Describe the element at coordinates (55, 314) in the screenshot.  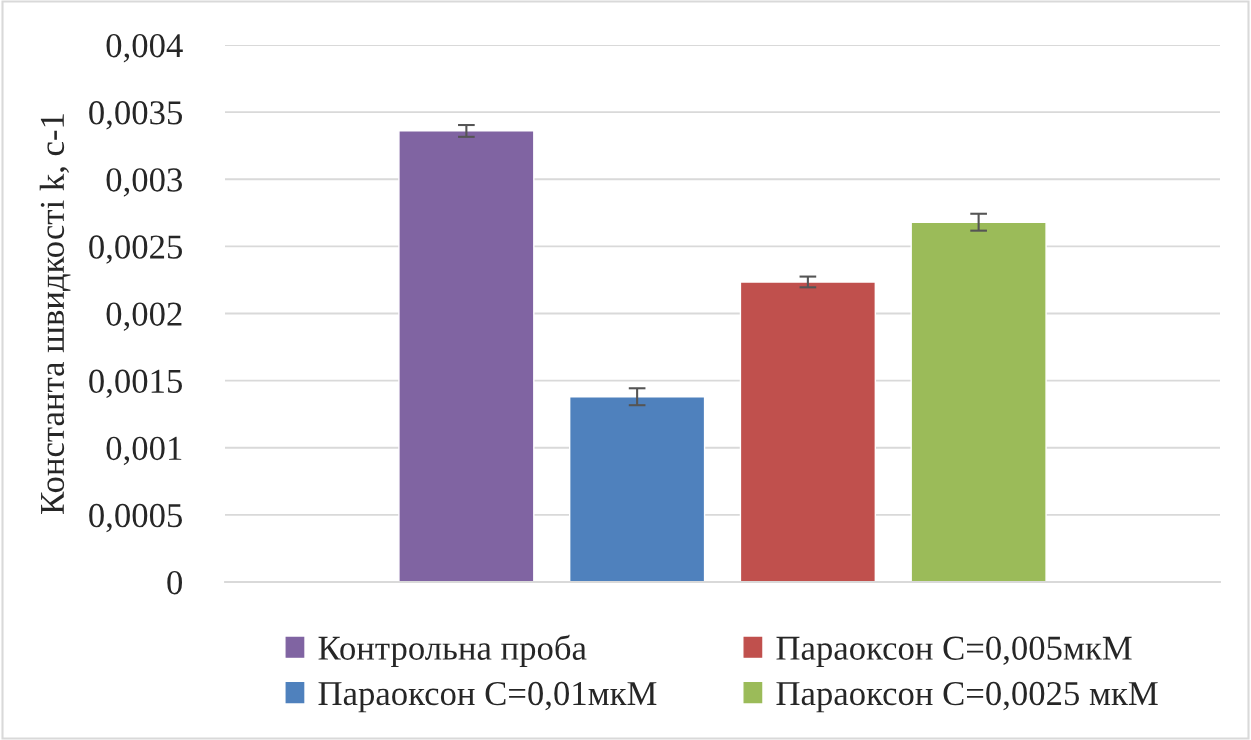
I see `y-axis-title: Константа швидкості k, c-1` at that location.